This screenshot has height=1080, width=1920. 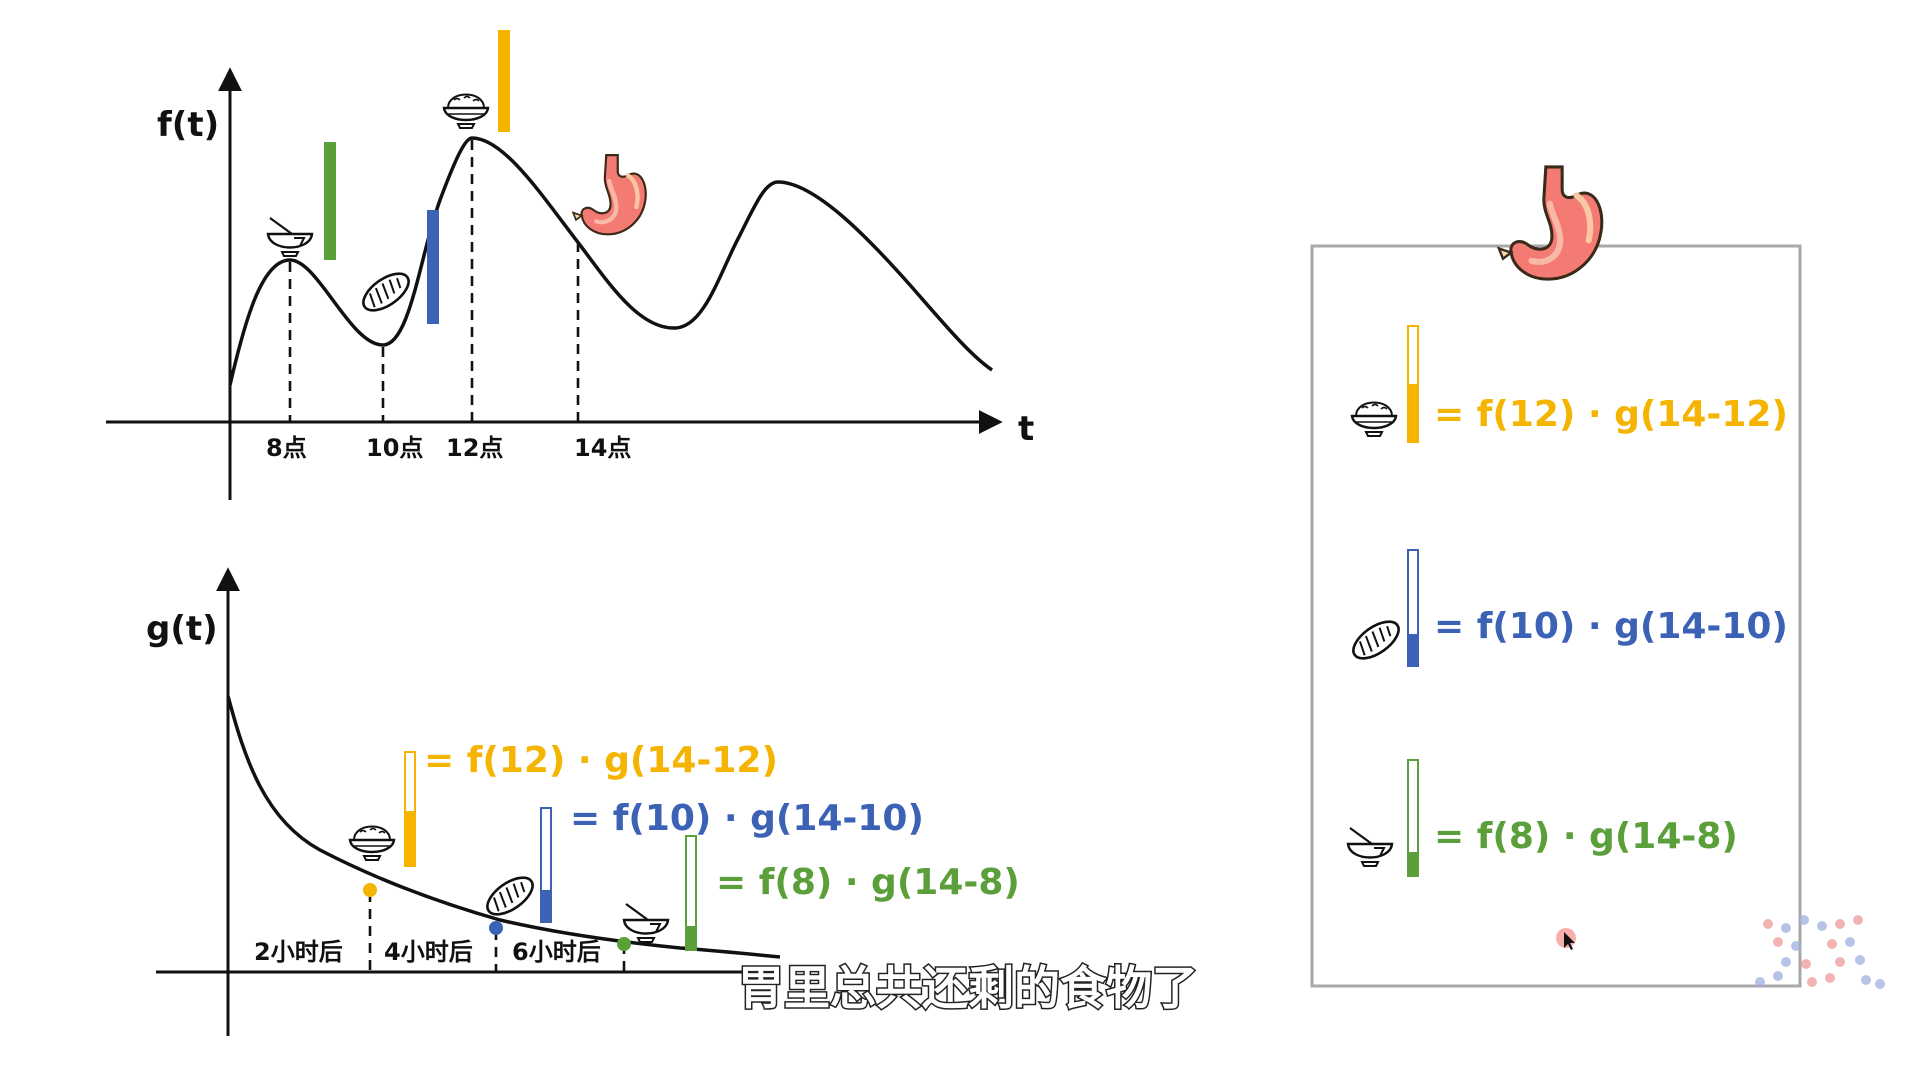 I want to click on top-tick-guides, so click(x=434, y=281).